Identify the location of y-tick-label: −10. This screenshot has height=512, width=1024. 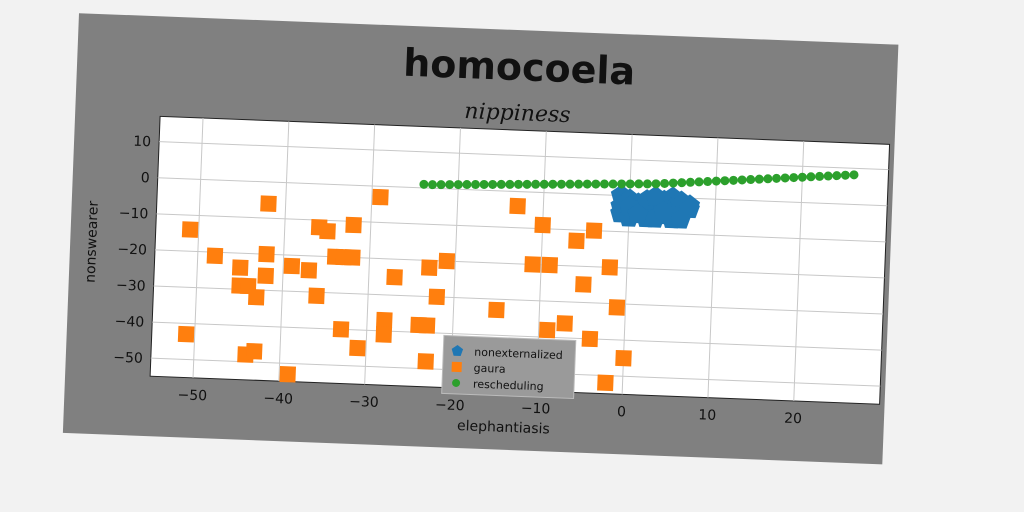
(133, 213).